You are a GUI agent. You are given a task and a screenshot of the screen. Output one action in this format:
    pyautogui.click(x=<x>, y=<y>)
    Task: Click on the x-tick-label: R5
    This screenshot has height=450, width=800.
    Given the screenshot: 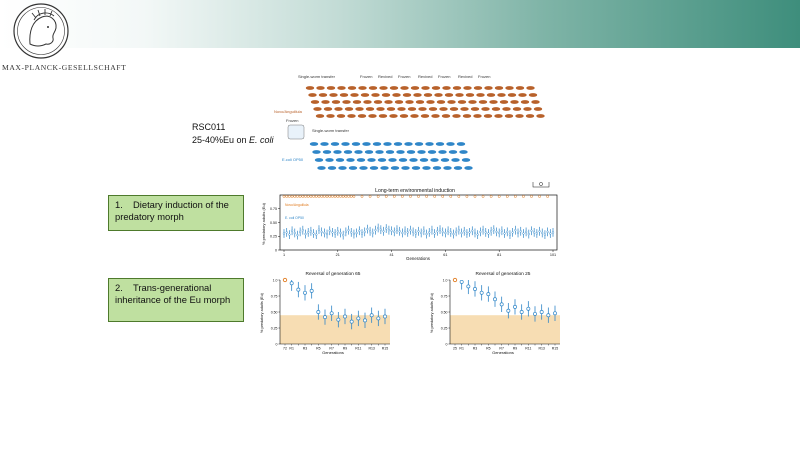 What is the action you would take?
    pyautogui.click(x=488, y=349)
    